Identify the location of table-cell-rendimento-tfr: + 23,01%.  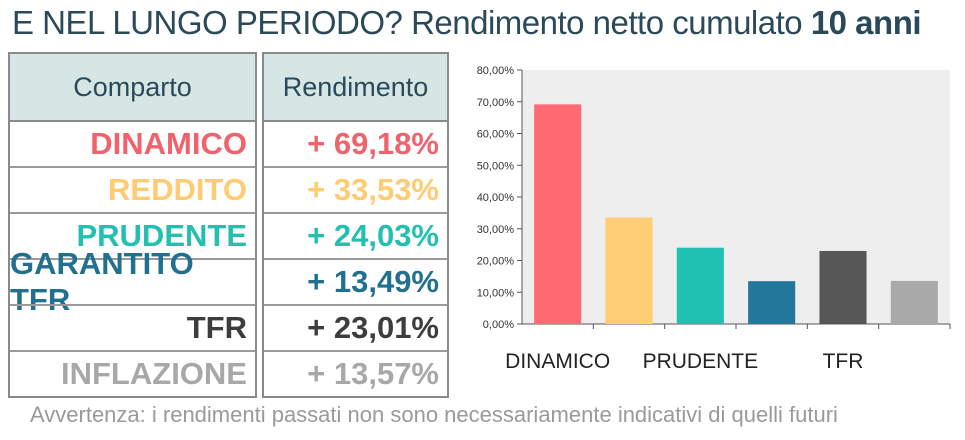
(355, 327).